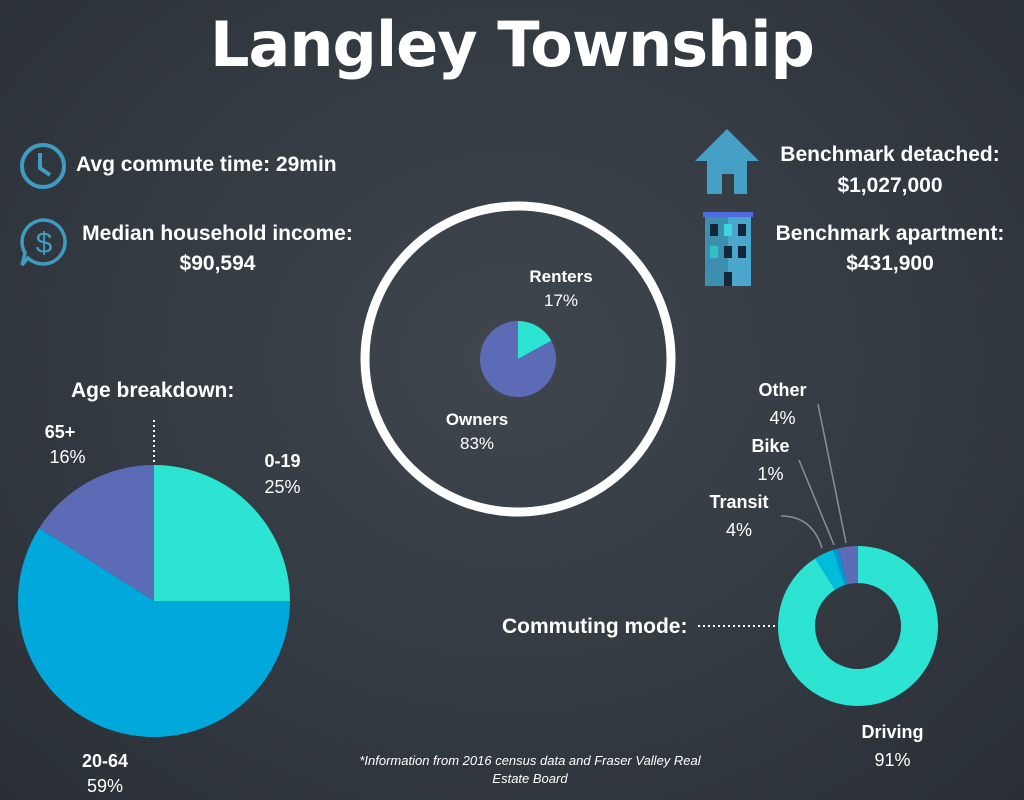 Image resolution: width=1024 pixels, height=800 pixels. What do you see at coordinates (43, 166) in the screenshot?
I see `clock-icon` at bounding box center [43, 166].